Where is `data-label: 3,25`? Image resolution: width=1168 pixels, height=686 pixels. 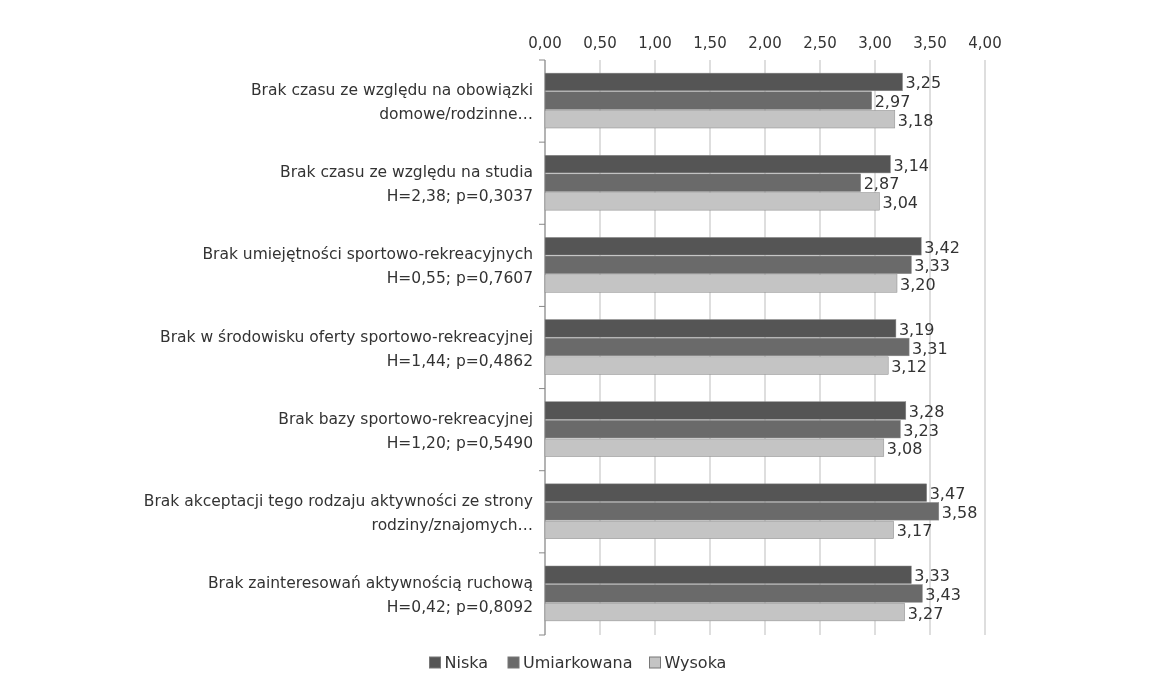
data-label: 3,25 is located at coordinates (923, 83).